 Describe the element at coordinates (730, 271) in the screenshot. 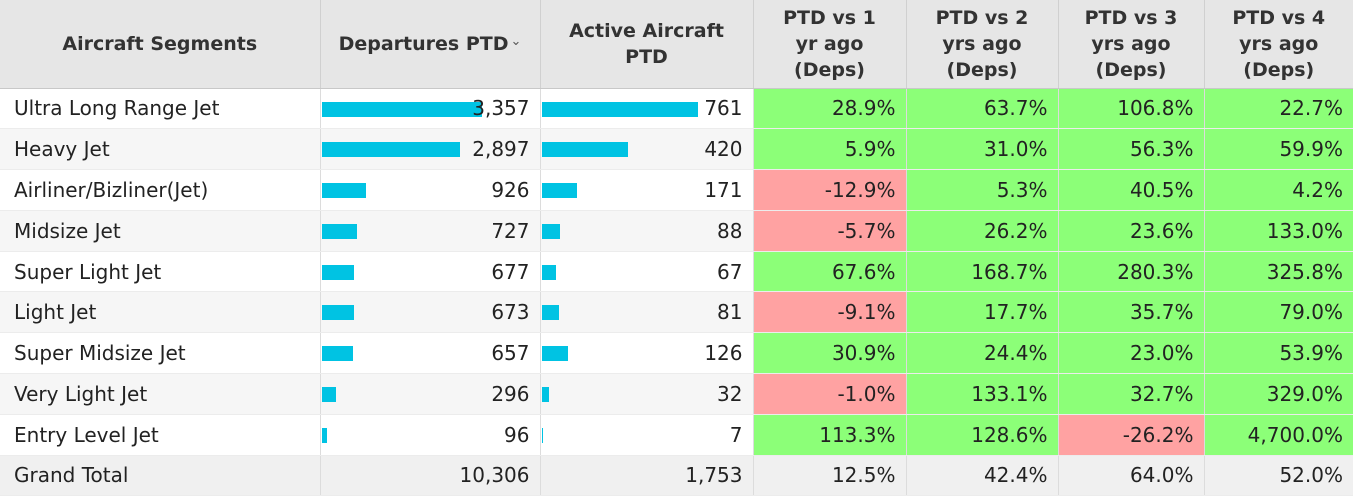

I see `active-aircraft-value: 67` at that location.